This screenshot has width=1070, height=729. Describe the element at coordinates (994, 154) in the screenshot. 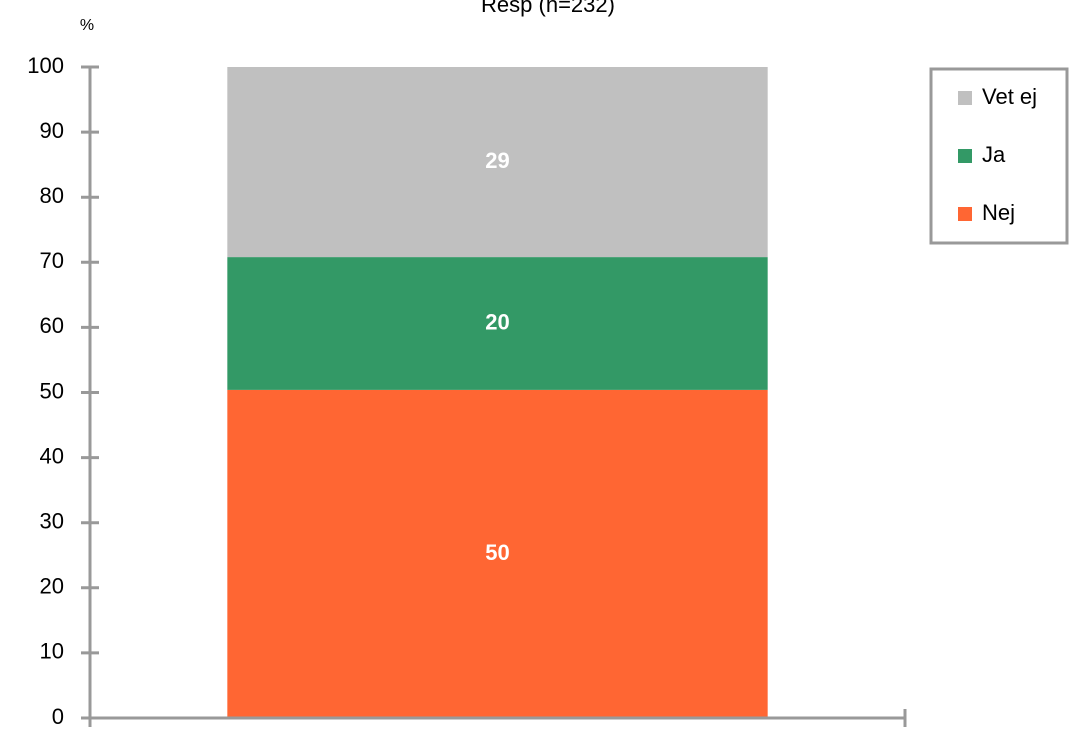

I see `legend-label: Ja` at that location.